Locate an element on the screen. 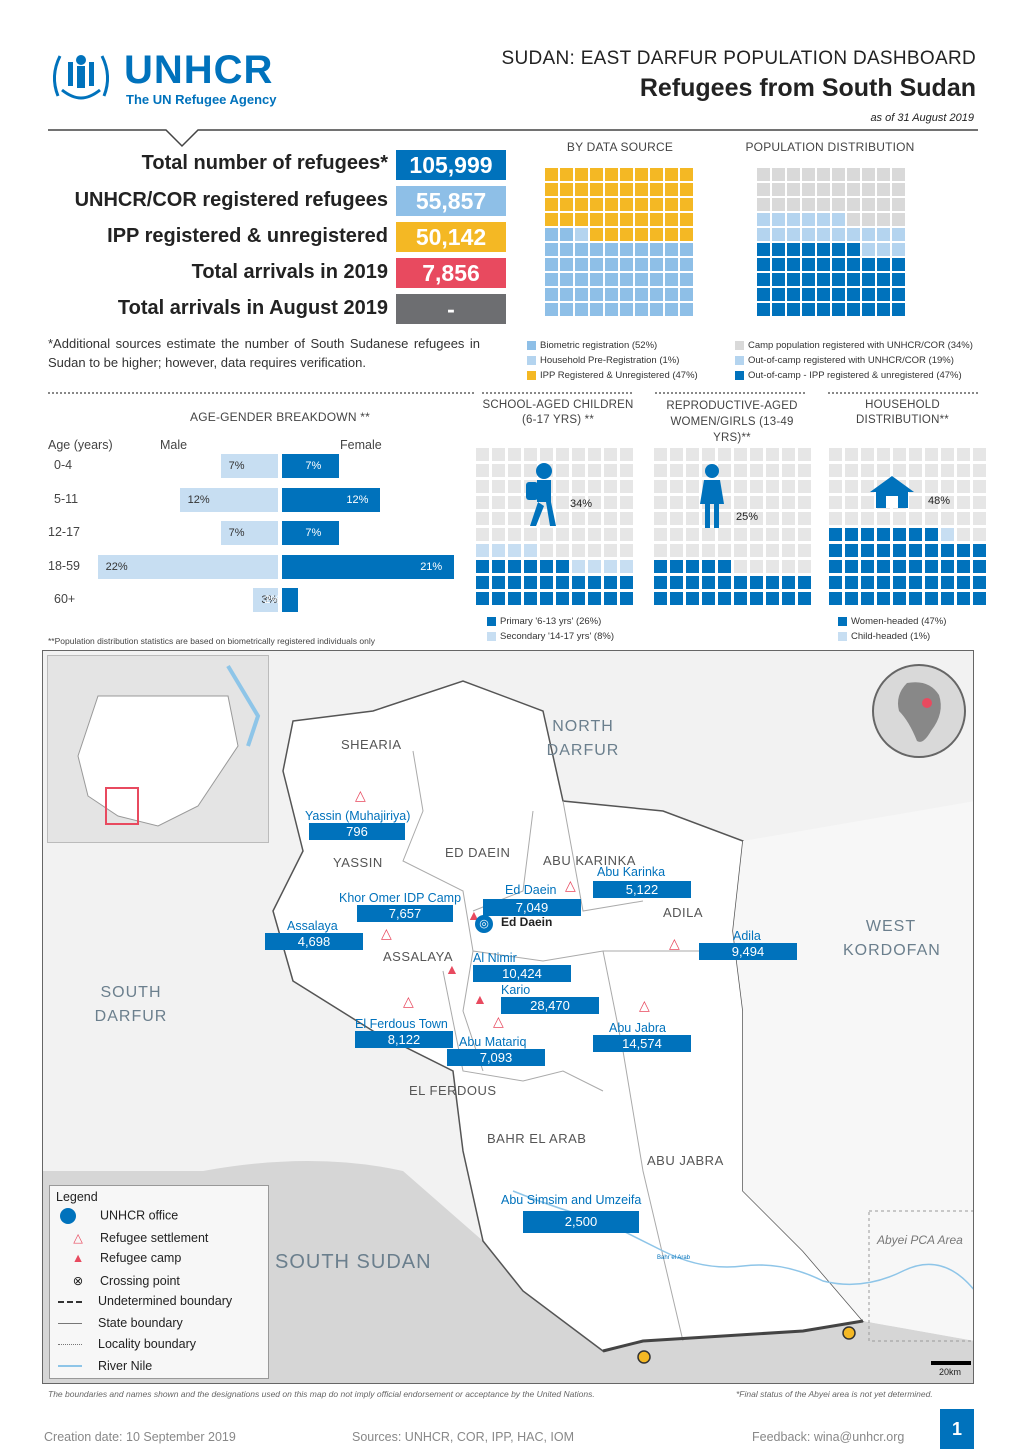 Image resolution: width=1024 pixels, height=1449 pixels. waffle-school is located at coordinates (556, 528).